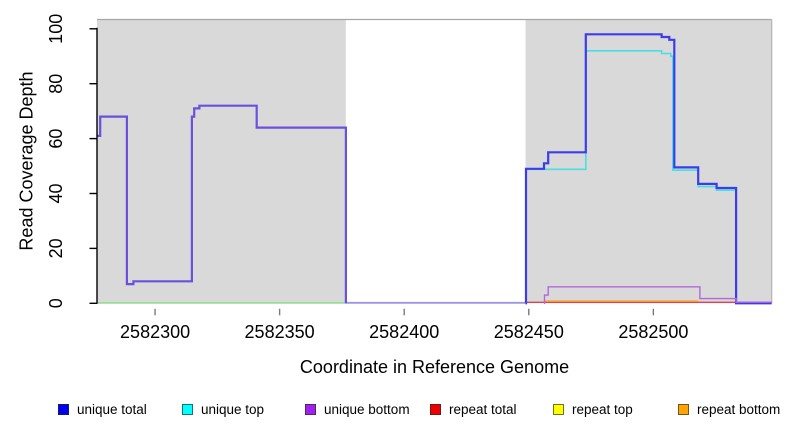 The width and height of the screenshot is (792, 432). I want to click on y-tick-label: 0, so click(56, 303).